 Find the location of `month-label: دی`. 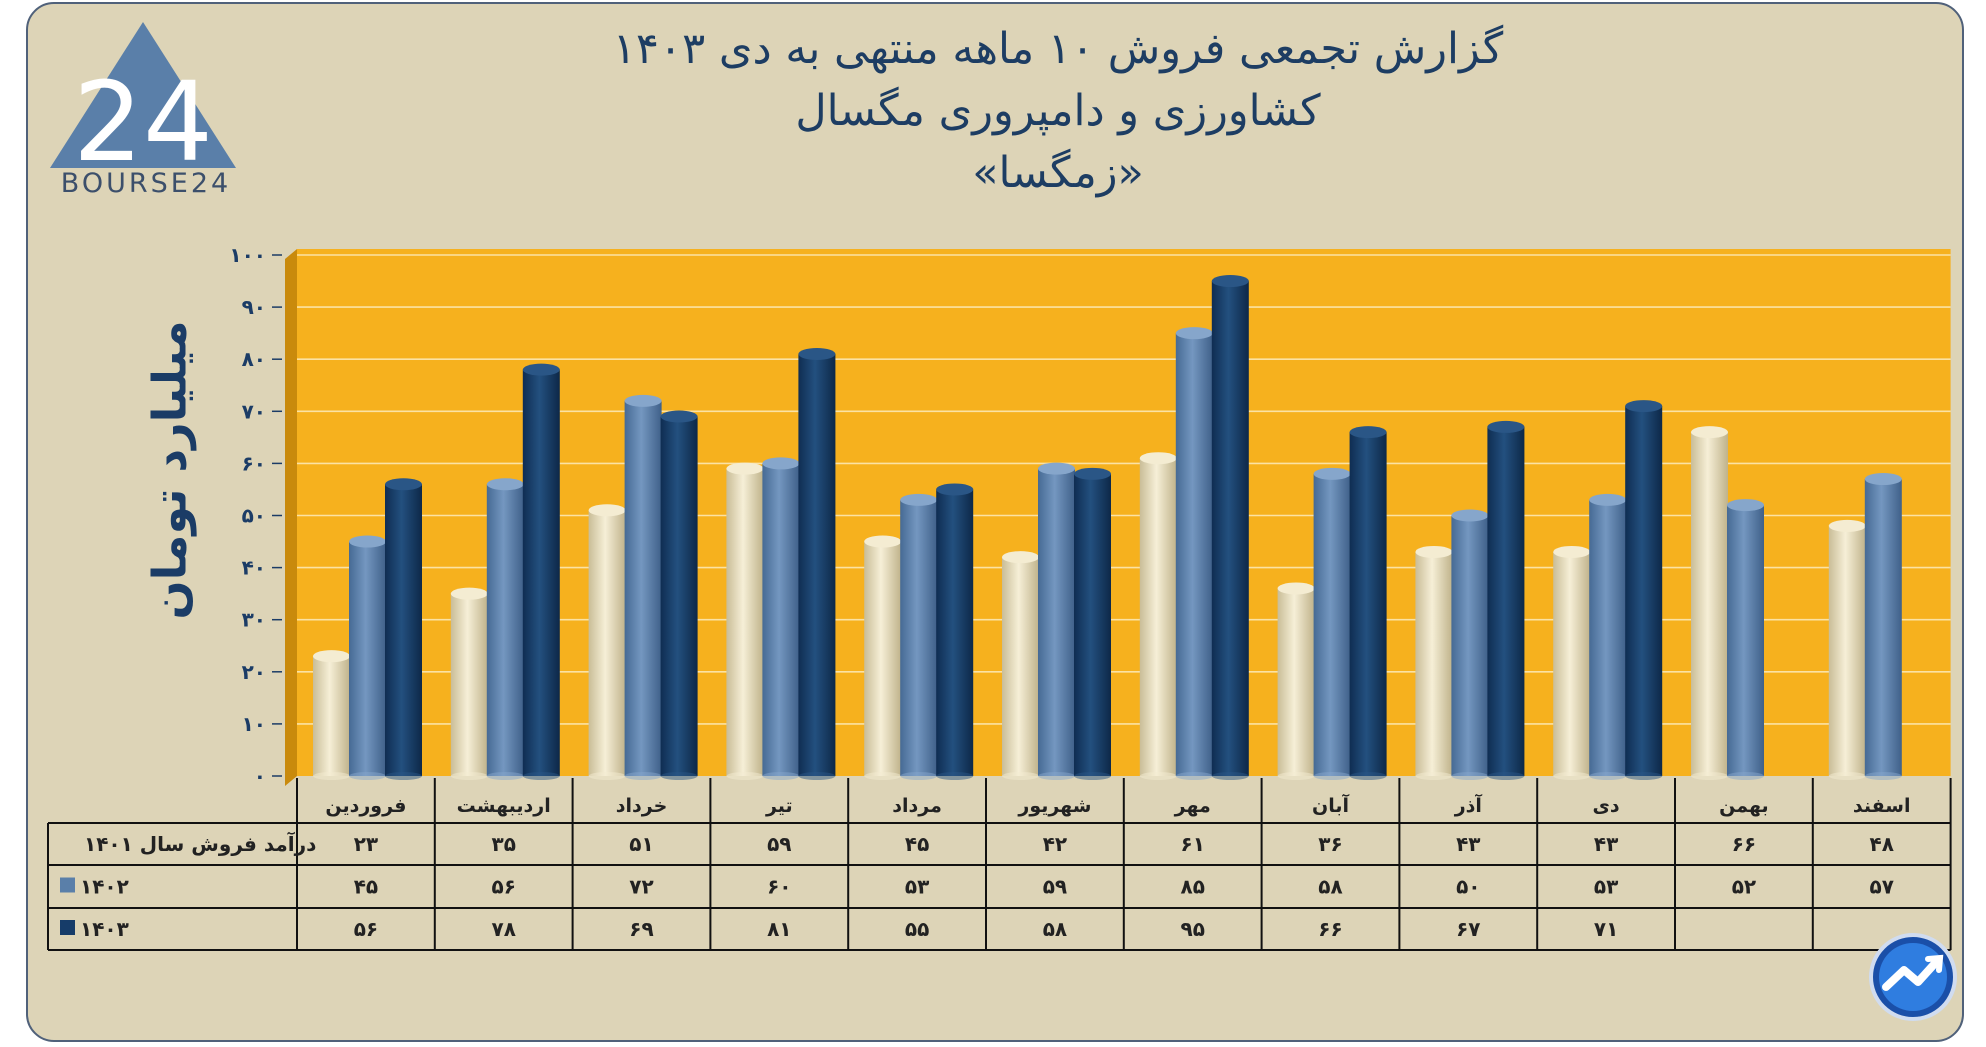

month-label: دی is located at coordinates (1606, 806).